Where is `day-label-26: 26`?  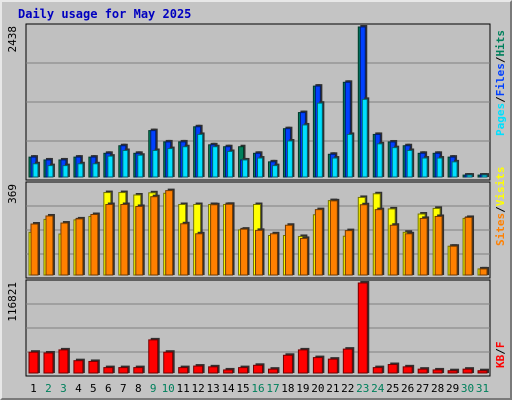 day-label-26: 26 is located at coordinates (407, 388).